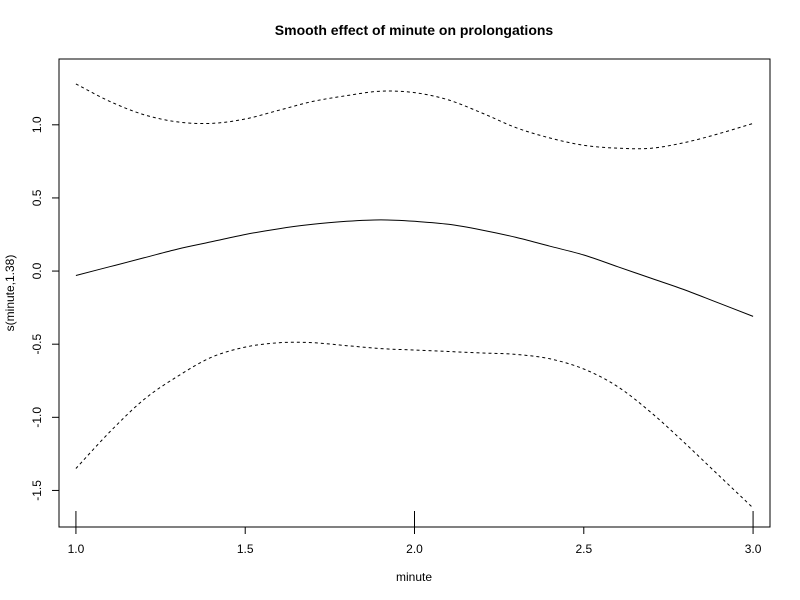 This screenshot has width=800, height=600. Describe the element at coordinates (414, 519) in the screenshot. I see `rug-layer` at that location.